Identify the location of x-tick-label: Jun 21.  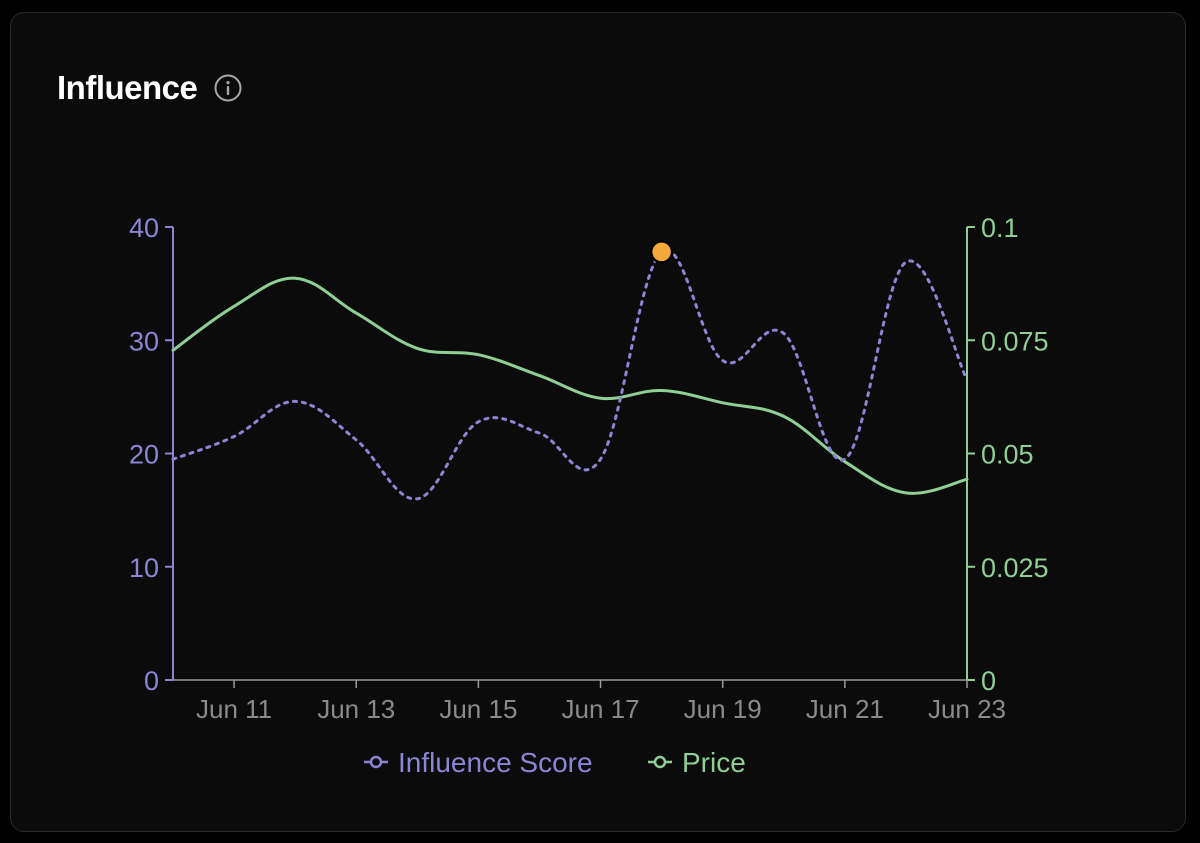
(845, 709).